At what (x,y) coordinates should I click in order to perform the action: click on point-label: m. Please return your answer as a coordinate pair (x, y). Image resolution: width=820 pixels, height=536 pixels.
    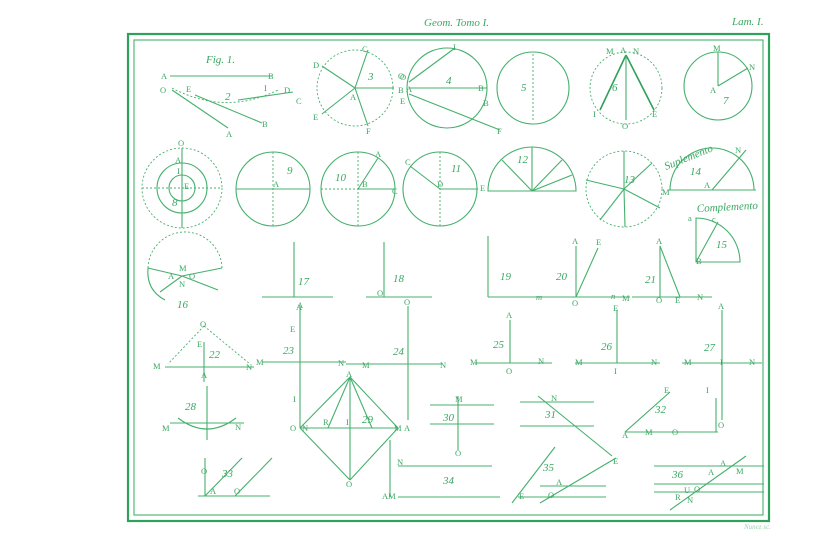
    Looking at the image, I should click on (539, 297).